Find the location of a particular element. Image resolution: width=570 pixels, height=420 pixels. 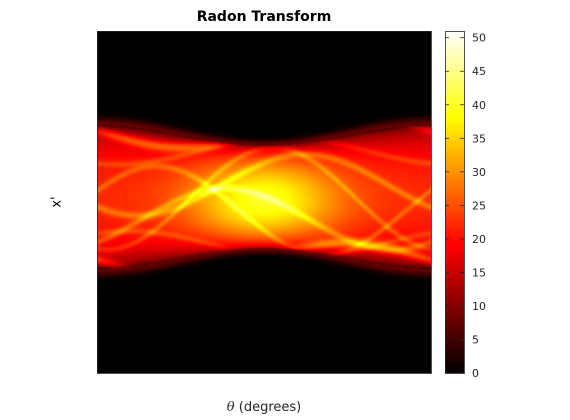

colorbar-tick-label: 45 is located at coordinates (479, 71).